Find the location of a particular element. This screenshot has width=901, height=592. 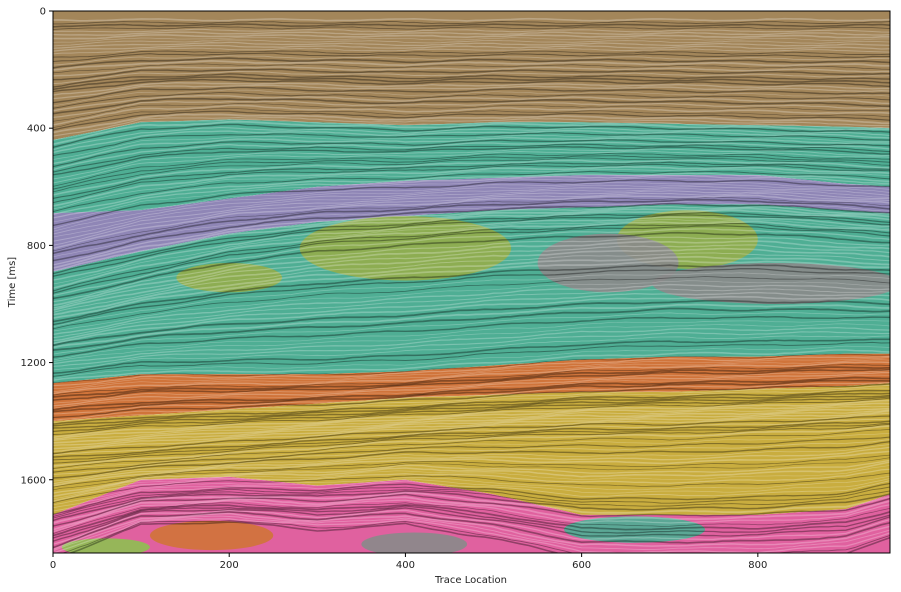

x-tick-label: 600 is located at coordinates (581, 565).